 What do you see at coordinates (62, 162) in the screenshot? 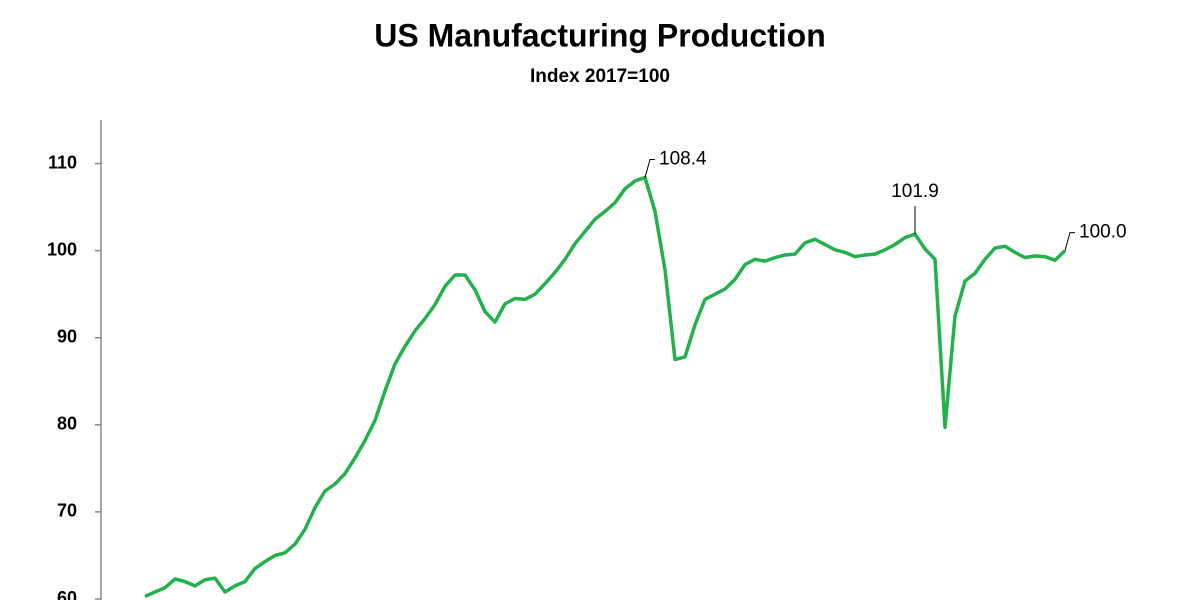
I see `y-tick-label: 110` at bounding box center [62, 162].